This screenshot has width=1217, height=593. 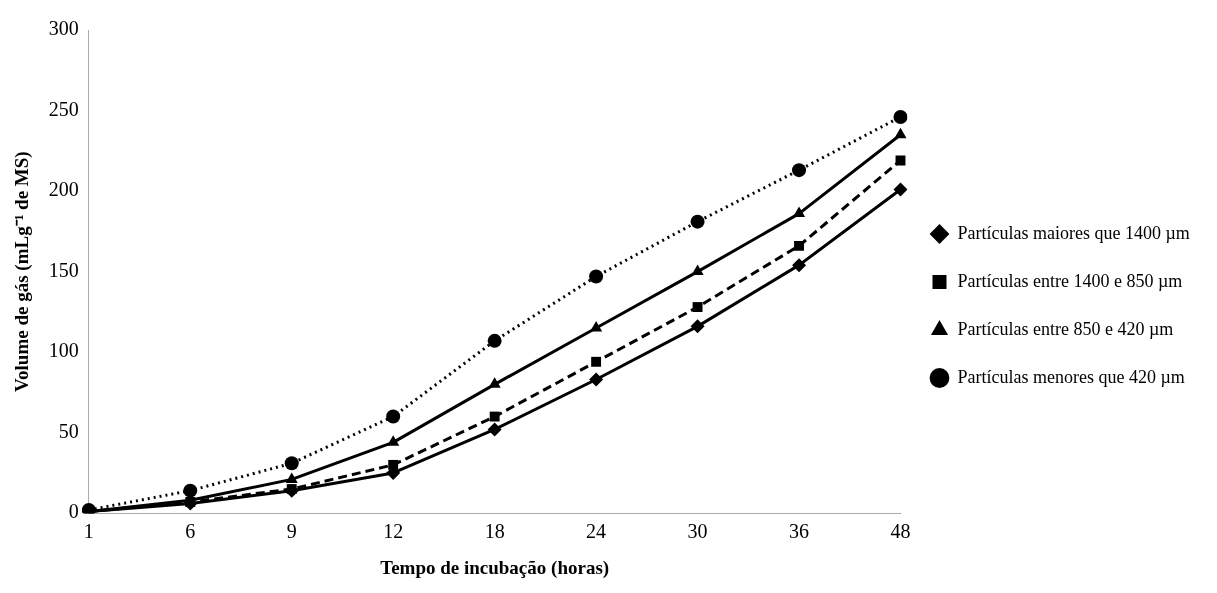 I want to click on x-tick-label: 30, so click(x=697, y=531).